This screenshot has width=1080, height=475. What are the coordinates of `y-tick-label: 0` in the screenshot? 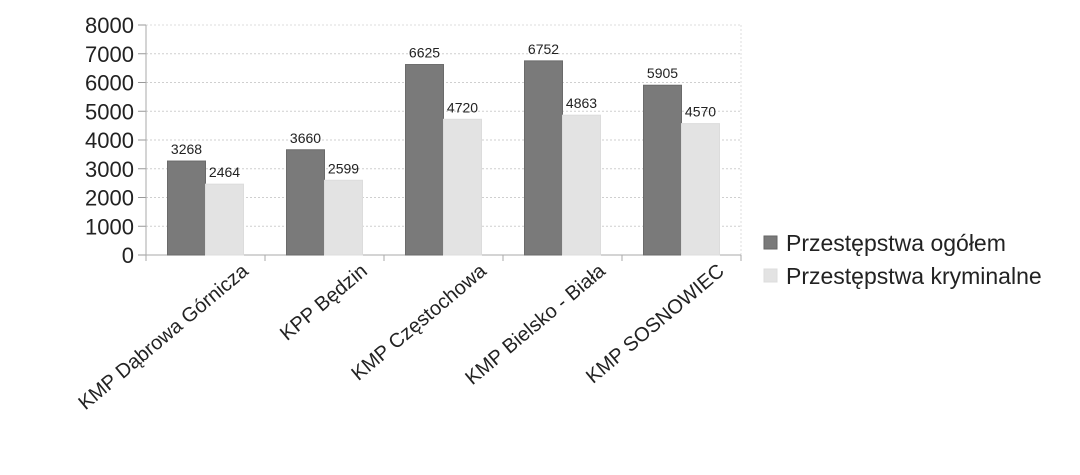 It's located at (128, 255).